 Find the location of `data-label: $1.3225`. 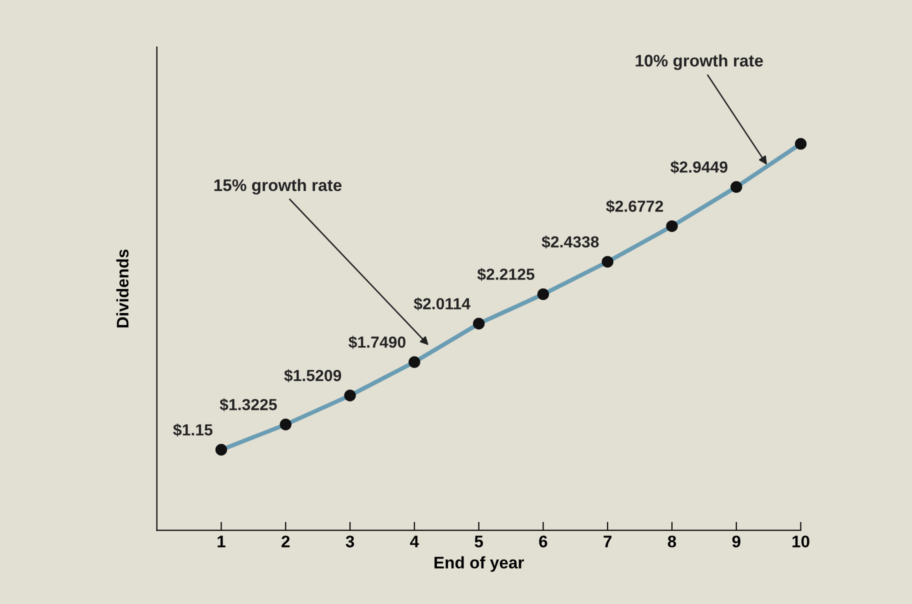

data-label: $1.3225 is located at coordinates (248, 405).